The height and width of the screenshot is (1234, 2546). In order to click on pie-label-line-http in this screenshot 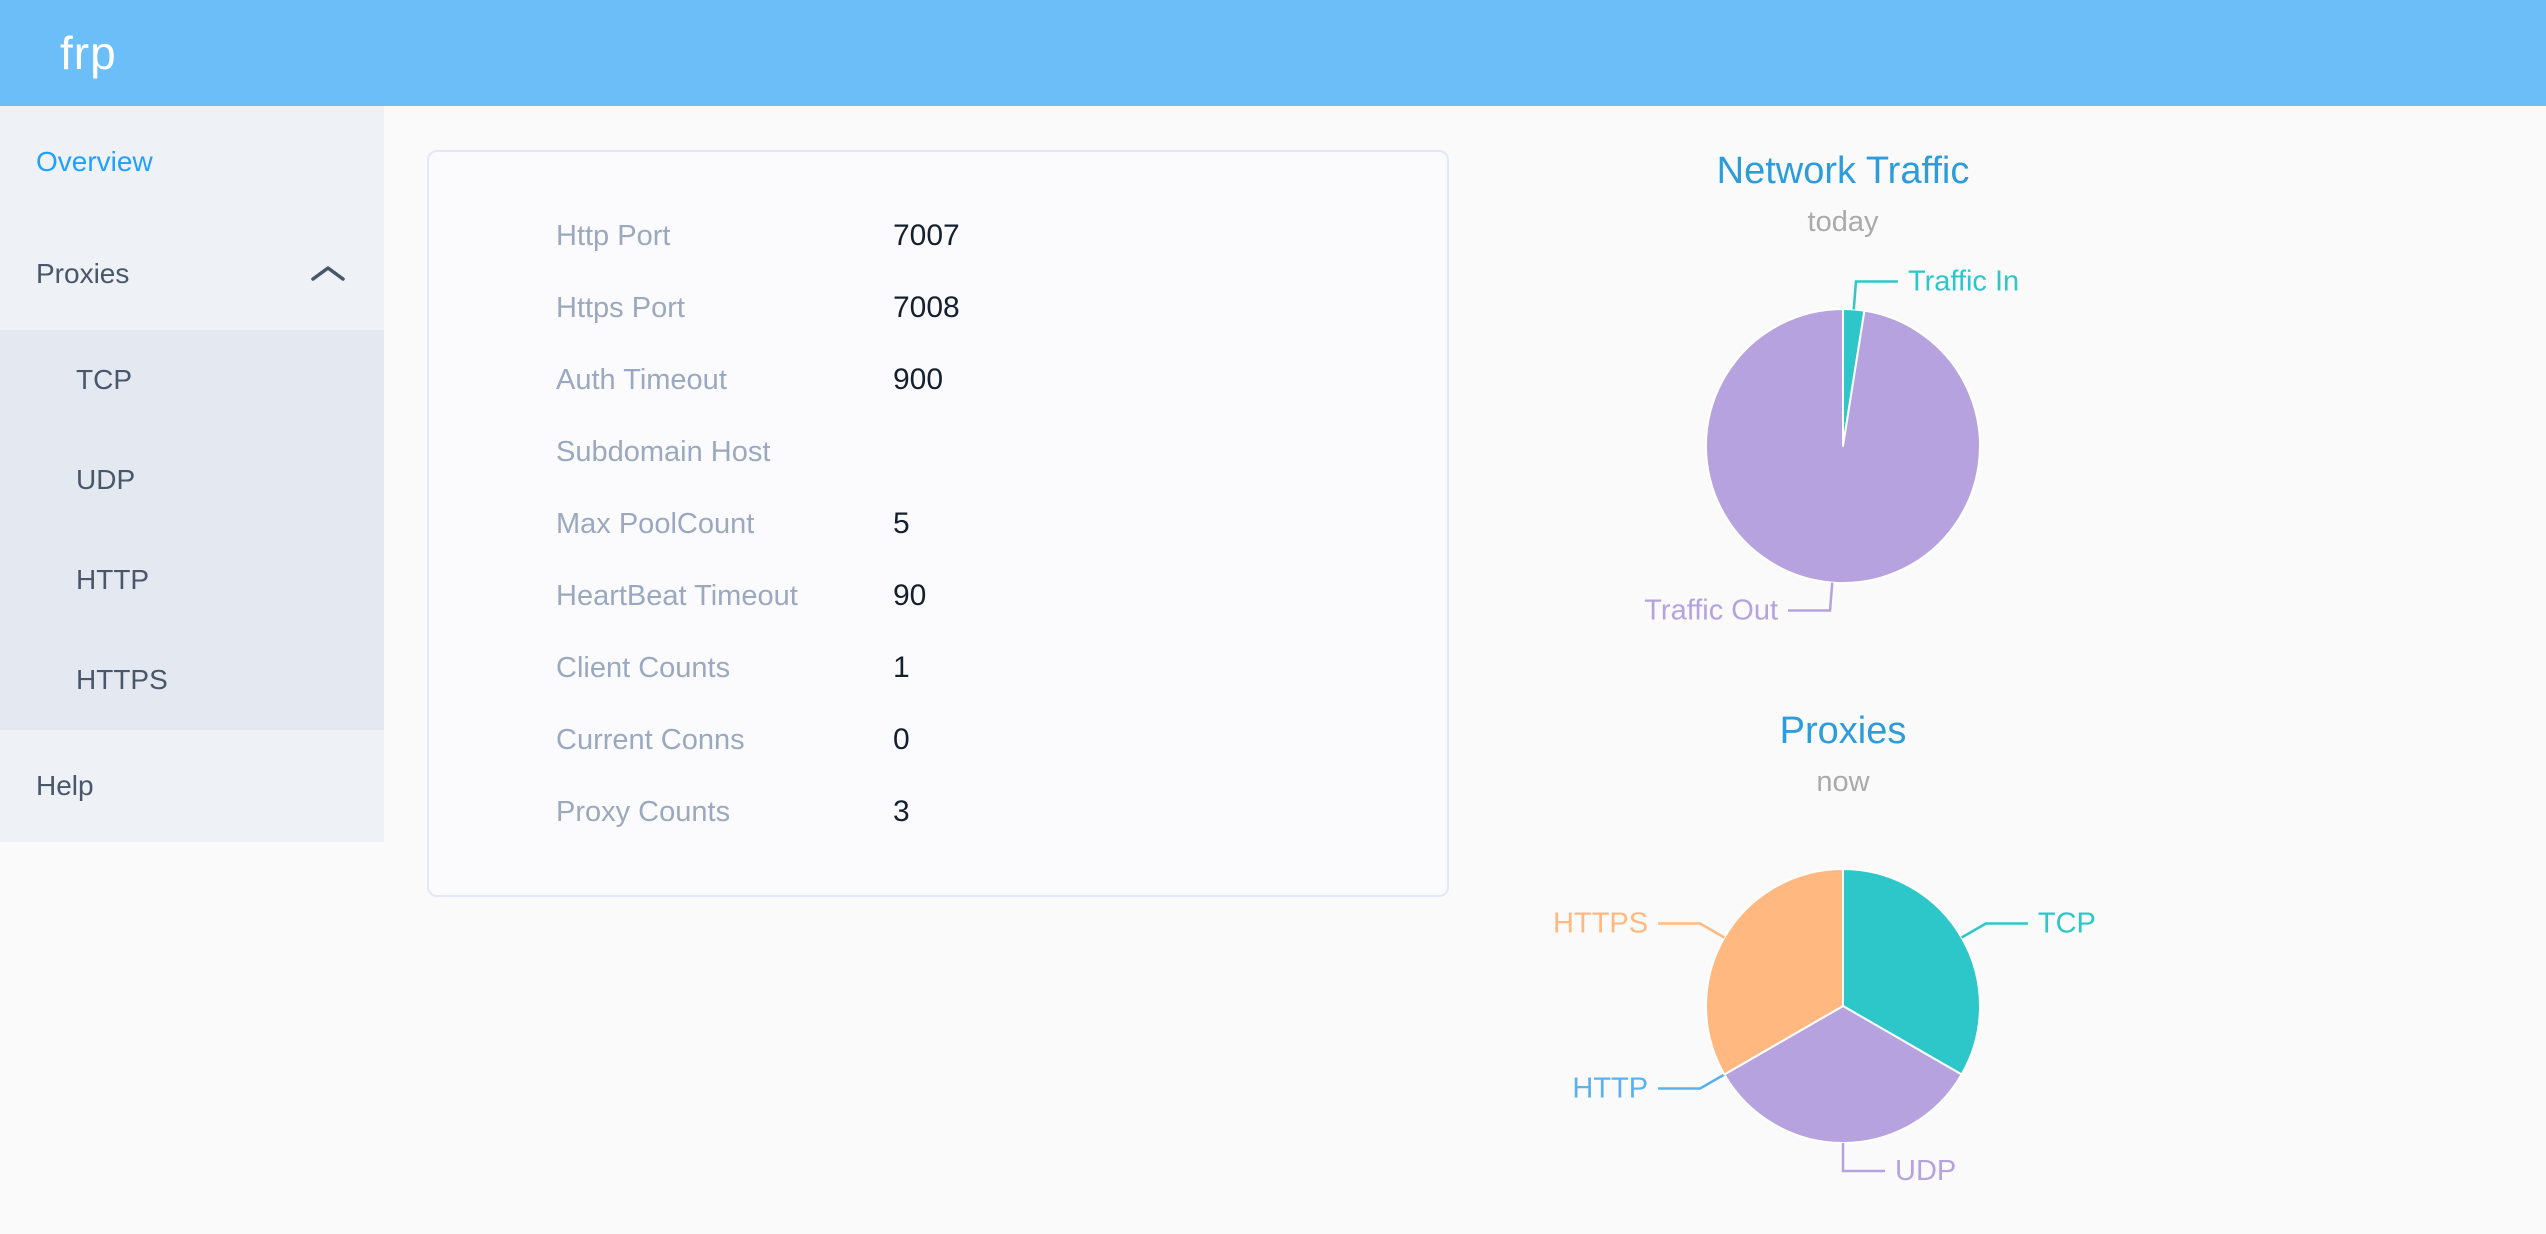, I will do `click(1691, 1081)`.